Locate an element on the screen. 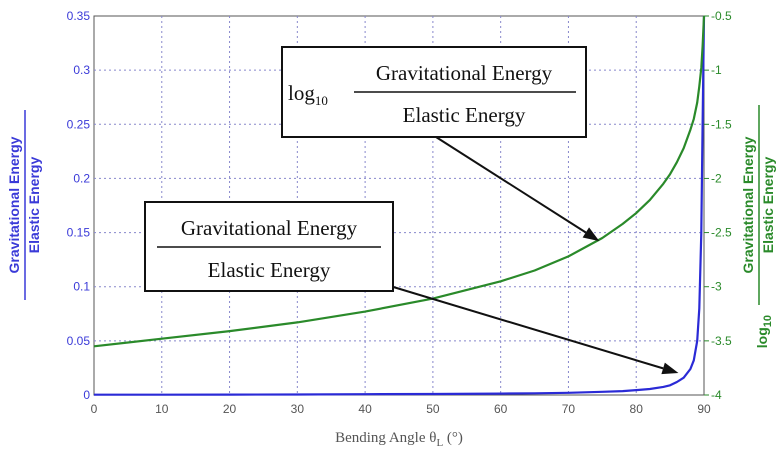 The image size is (783, 454). right-axis-tick-label: -2 is located at coordinates (716, 178).